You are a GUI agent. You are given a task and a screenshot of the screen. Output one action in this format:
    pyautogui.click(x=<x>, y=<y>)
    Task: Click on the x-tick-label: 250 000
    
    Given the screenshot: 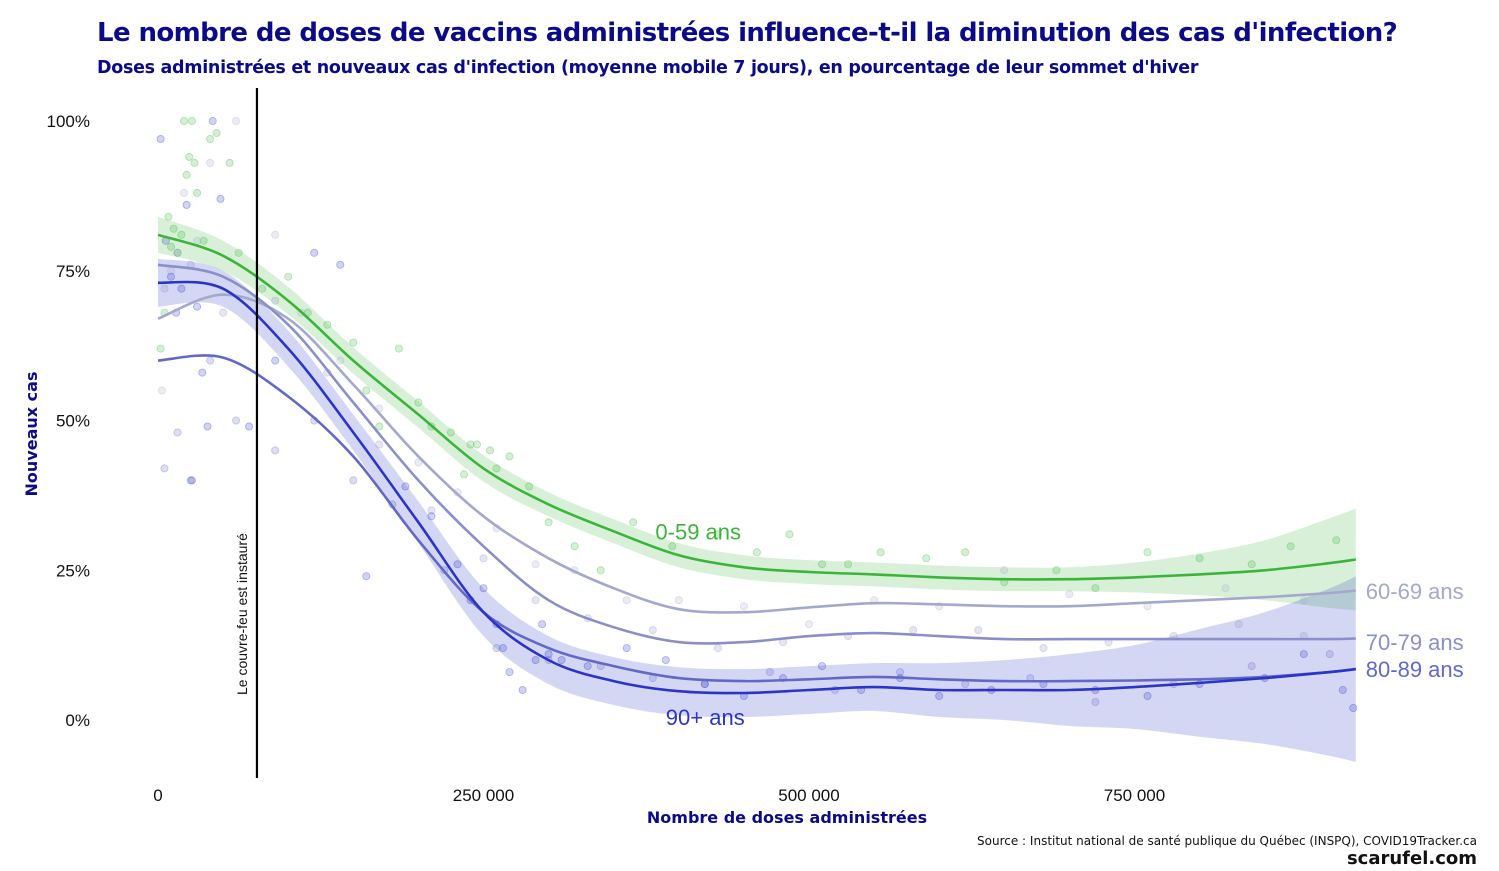 What is the action you would take?
    pyautogui.click(x=483, y=795)
    